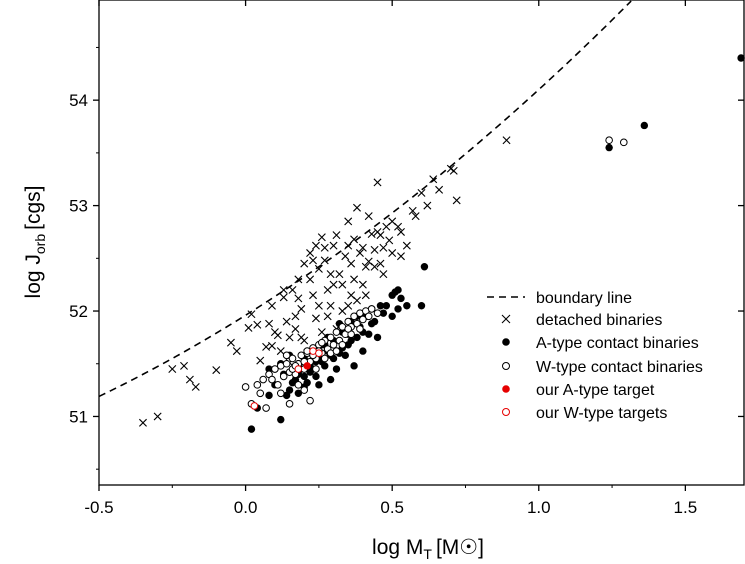  What do you see at coordinates (506, 319) in the screenshot?
I see `legend-marker-detached` at bounding box center [506, 319].